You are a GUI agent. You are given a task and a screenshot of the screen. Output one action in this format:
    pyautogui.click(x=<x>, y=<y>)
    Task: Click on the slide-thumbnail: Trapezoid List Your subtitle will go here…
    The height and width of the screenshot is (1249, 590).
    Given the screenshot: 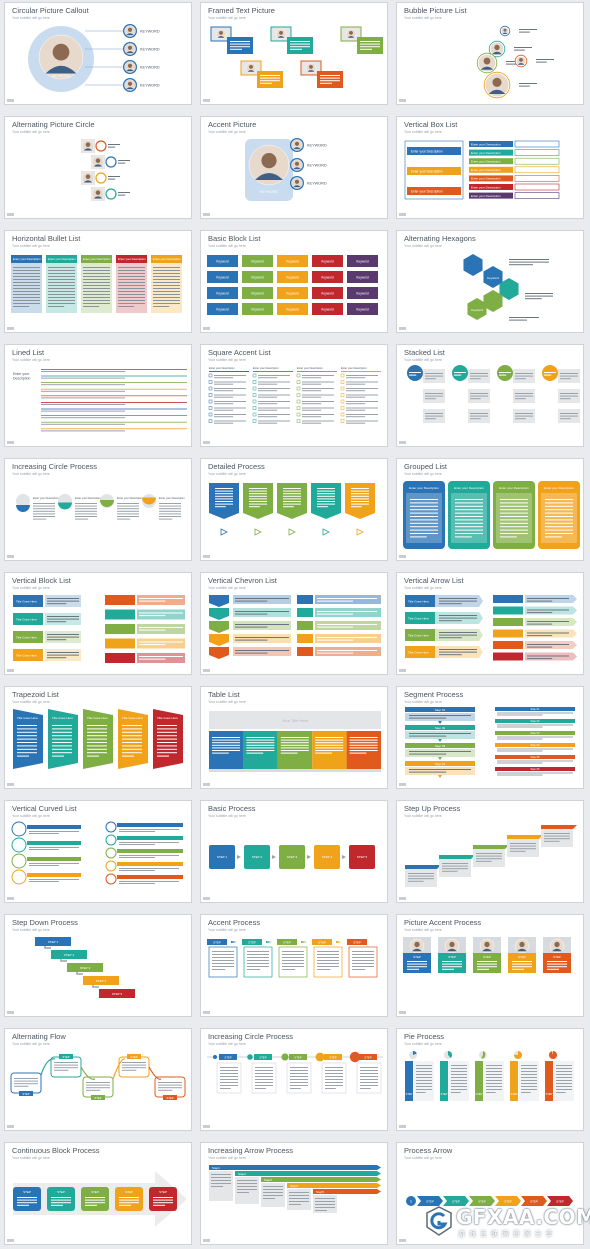 What is the action you would take?
    pyautogui.click(x=98, y=737)
    